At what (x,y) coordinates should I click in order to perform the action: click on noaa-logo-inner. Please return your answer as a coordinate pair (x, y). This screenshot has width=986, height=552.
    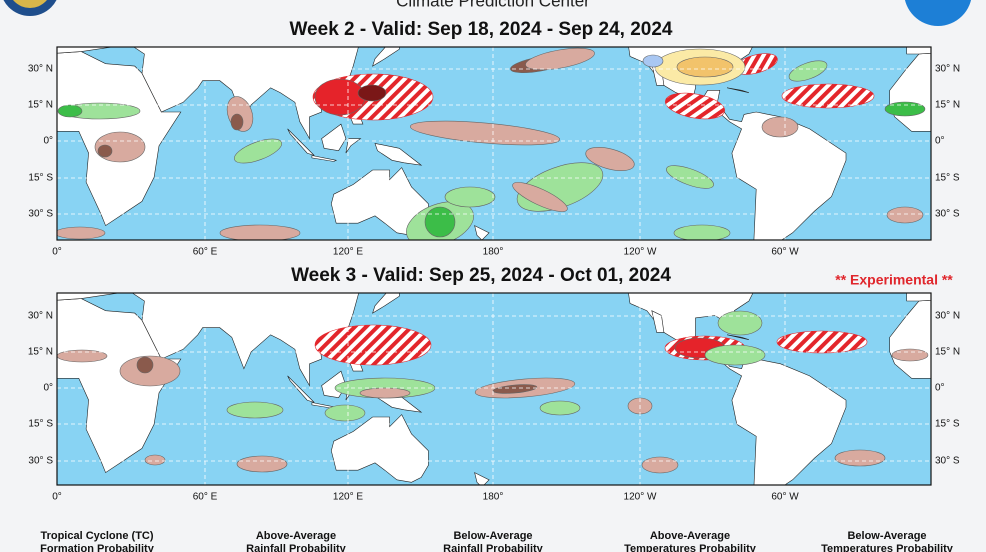
    Looking at the image, I should click on (30, 4).